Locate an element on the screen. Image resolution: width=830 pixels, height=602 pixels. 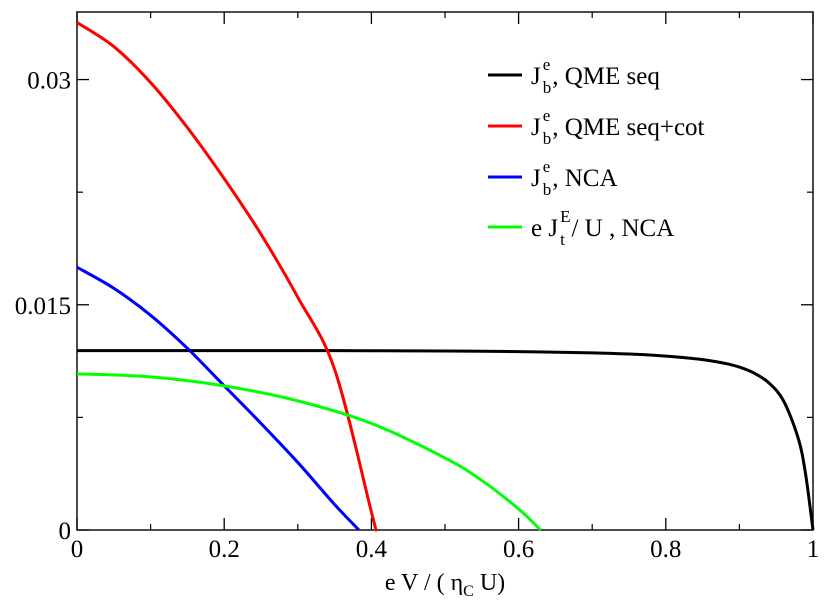
x-tick-label: 0.6 is located at coordinates (518, 549).